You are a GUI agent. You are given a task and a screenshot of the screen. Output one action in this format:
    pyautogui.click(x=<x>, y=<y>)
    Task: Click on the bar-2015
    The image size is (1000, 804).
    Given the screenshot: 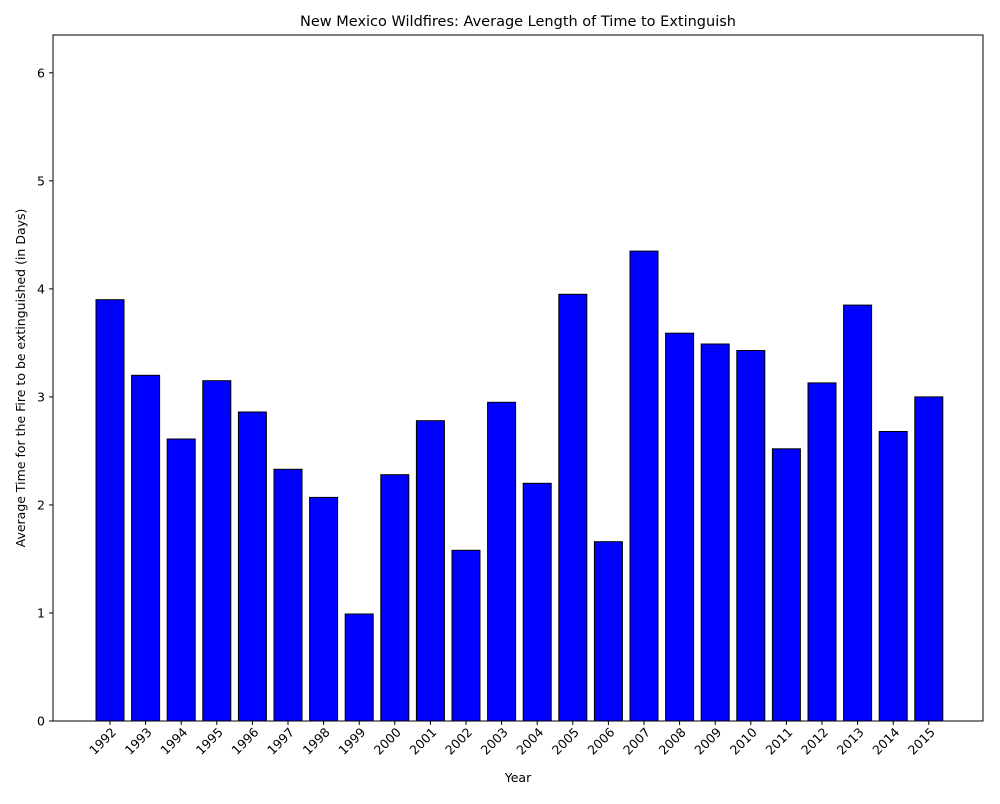 What is the action you would take?
    pyautogui.click(x=929, y=559)
    